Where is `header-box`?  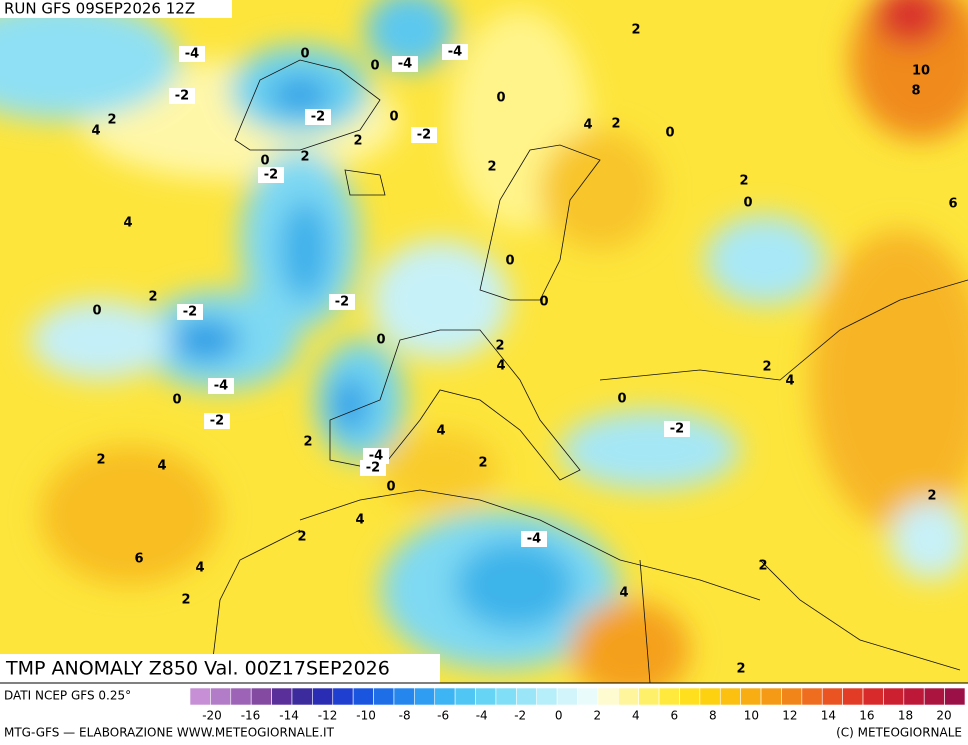
header-box is located at coordinates (116, 9).